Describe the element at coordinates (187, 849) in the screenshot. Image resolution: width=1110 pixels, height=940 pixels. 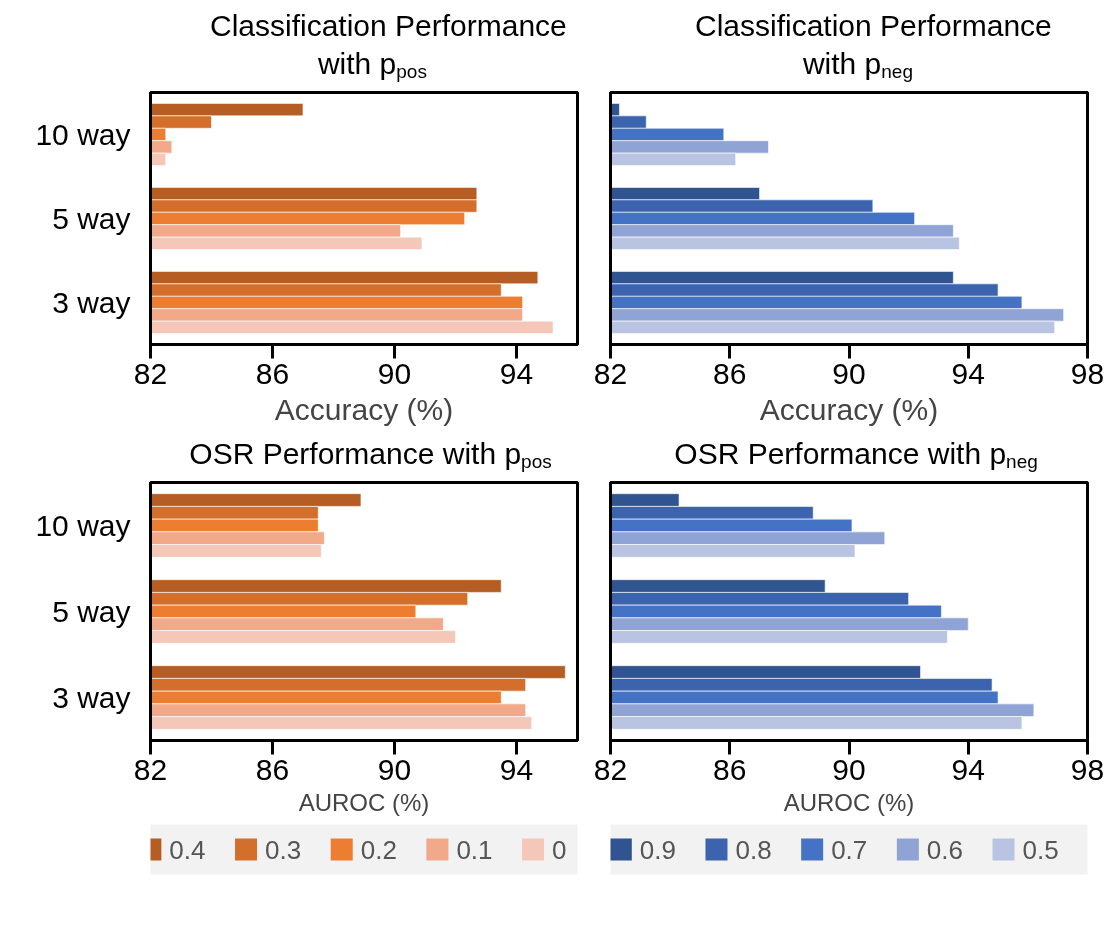
I see `legend-label: 0.4` at that location.